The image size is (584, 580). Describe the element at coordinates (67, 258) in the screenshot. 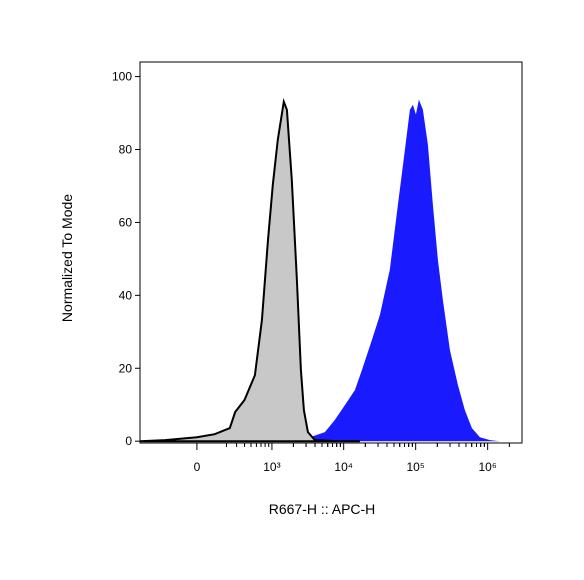

I see `y-axis-label: Normalized To Mode` at that location.